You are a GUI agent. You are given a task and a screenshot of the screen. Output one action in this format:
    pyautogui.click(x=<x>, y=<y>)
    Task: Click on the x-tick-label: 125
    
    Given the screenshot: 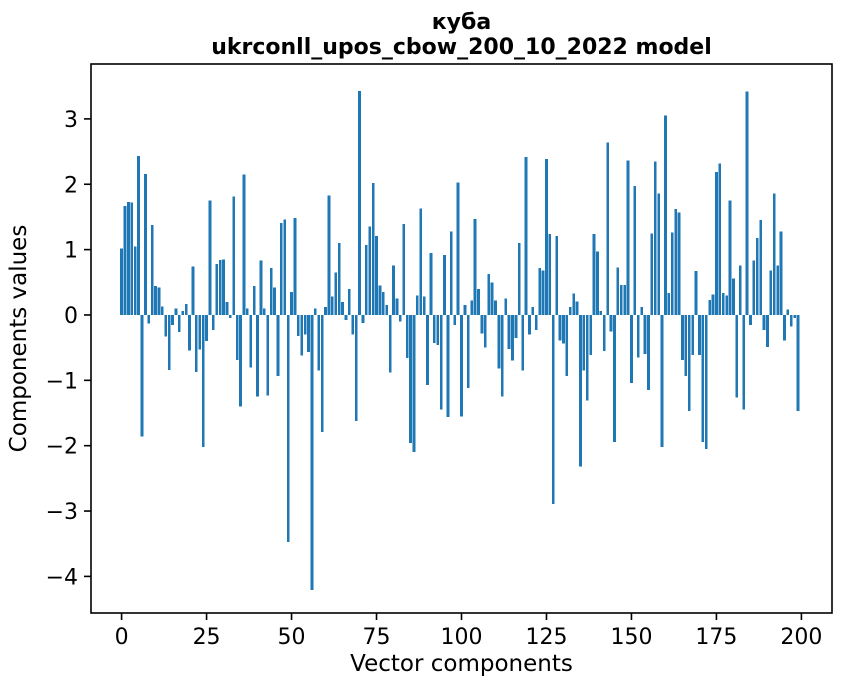 What is the action you would take?
    pyautogui.click(x=546, y=637)
    